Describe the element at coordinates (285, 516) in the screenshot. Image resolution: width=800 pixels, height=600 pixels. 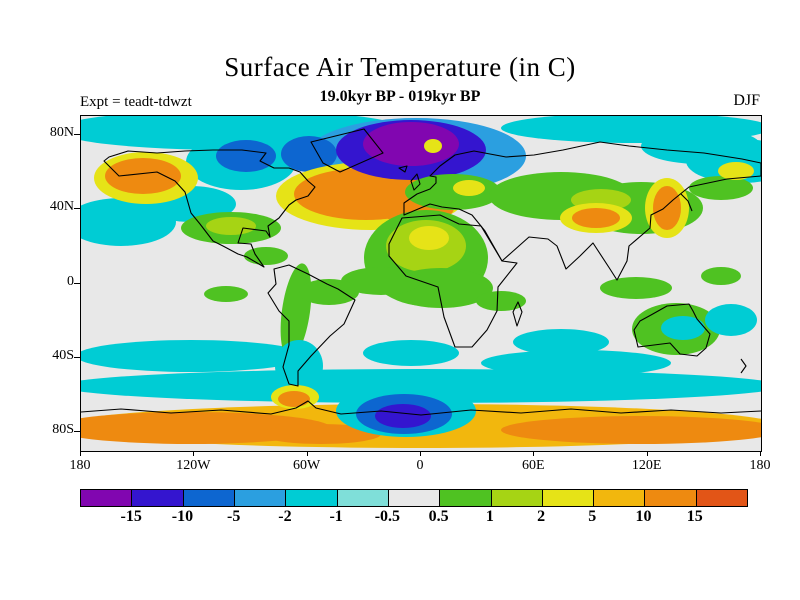
I see `colorbar-tick-label: -2` at that location.